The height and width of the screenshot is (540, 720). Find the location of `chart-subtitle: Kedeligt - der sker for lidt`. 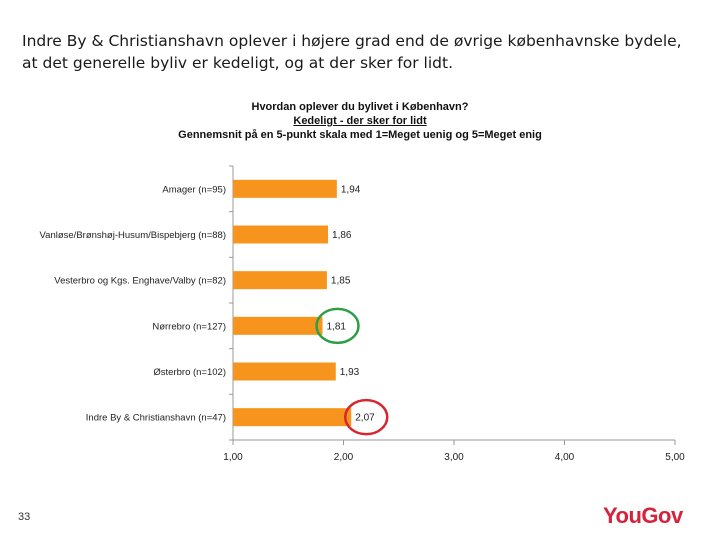

chart-subtitle: Kedeligt - der sker for lidt is located at coordinates (360, 121).